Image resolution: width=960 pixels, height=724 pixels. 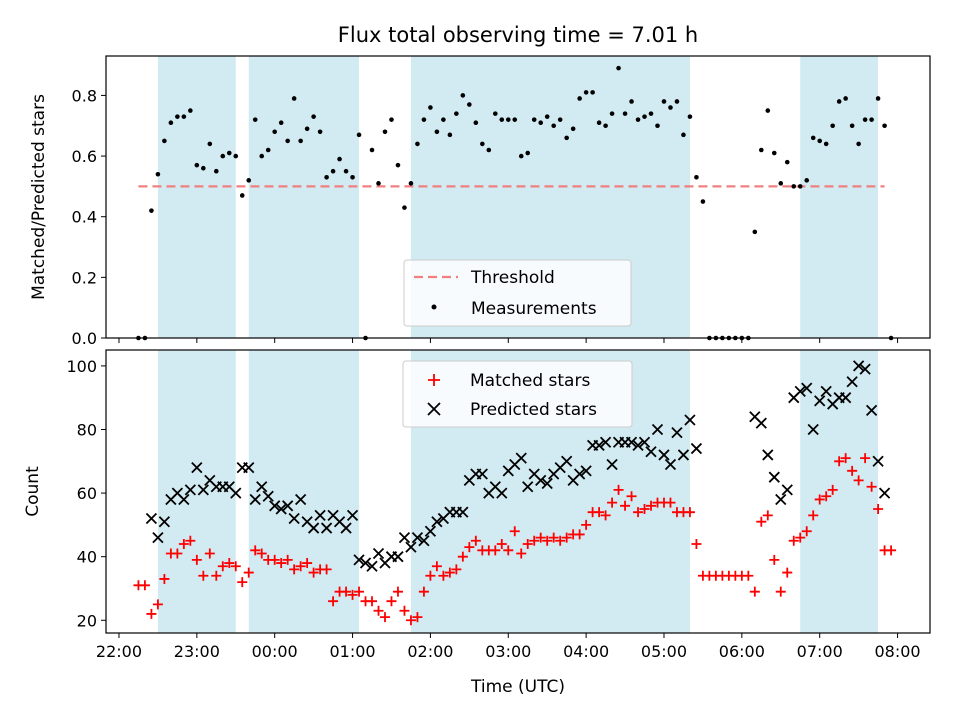 I want to click on y-tick-label: 0.2, so click(x=84, y=277).